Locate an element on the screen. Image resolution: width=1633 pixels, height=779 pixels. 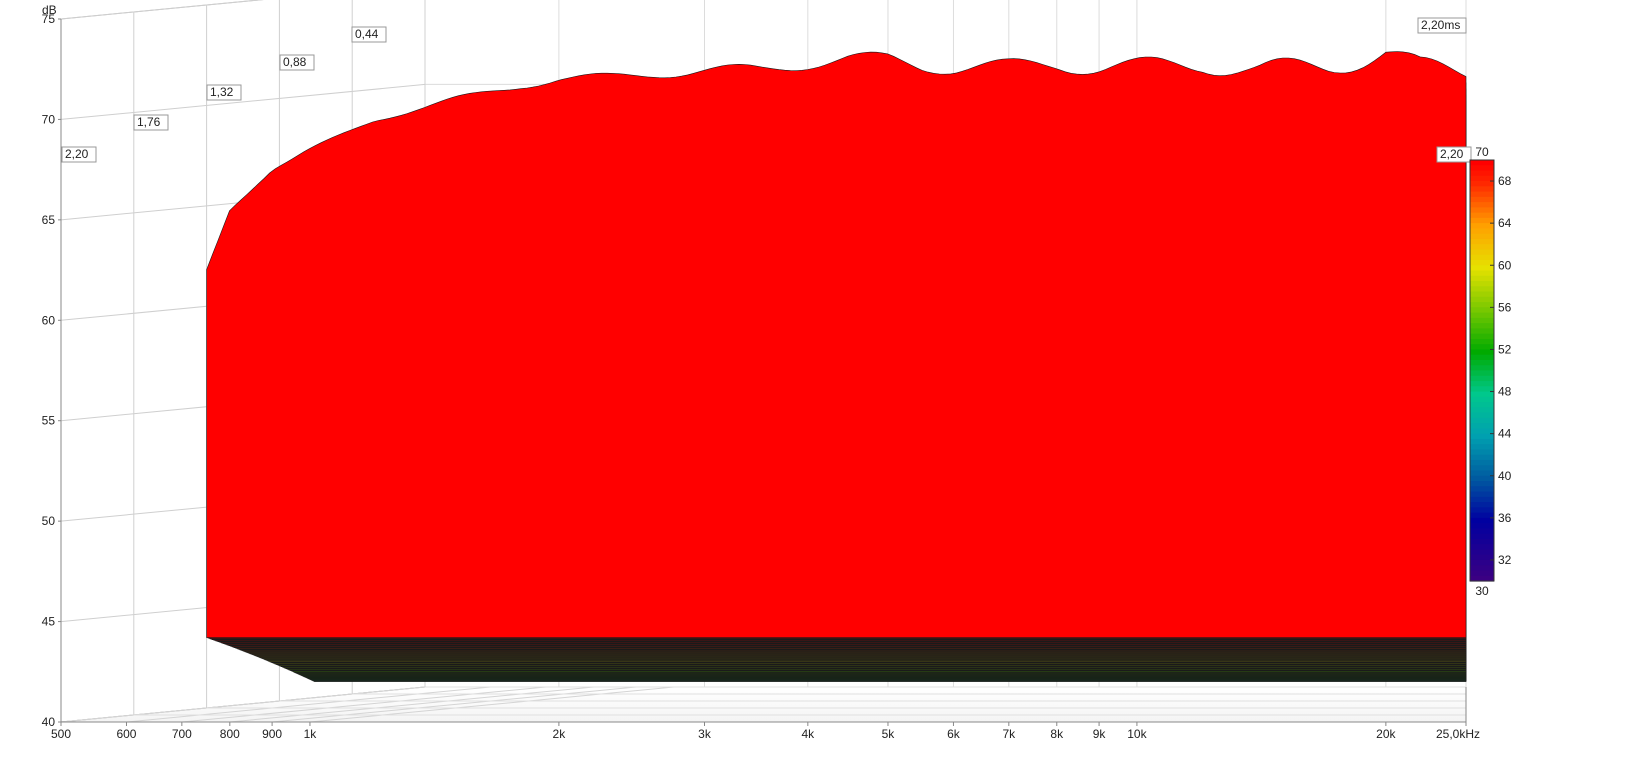
colorbar-tick-label: 64 is located at coordinates (1505, 223).